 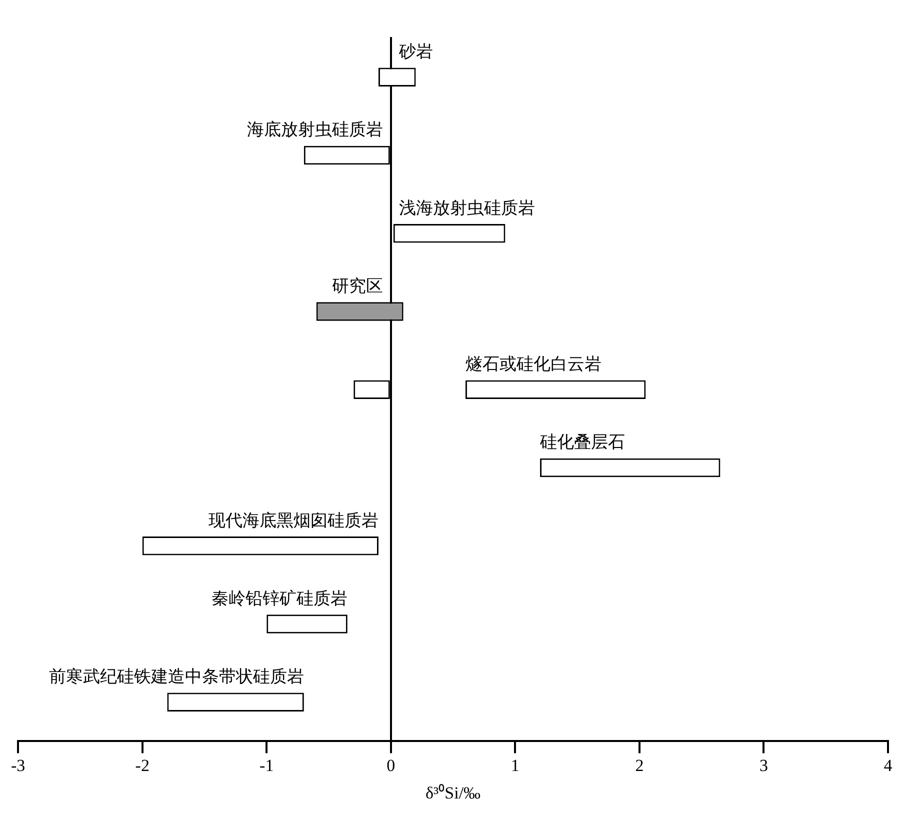 What do you see at coordinates (453, 792) in the screenshot?
I see `x-axis-title: δ³⁰Si/‰` at bounding box center [453, 792].